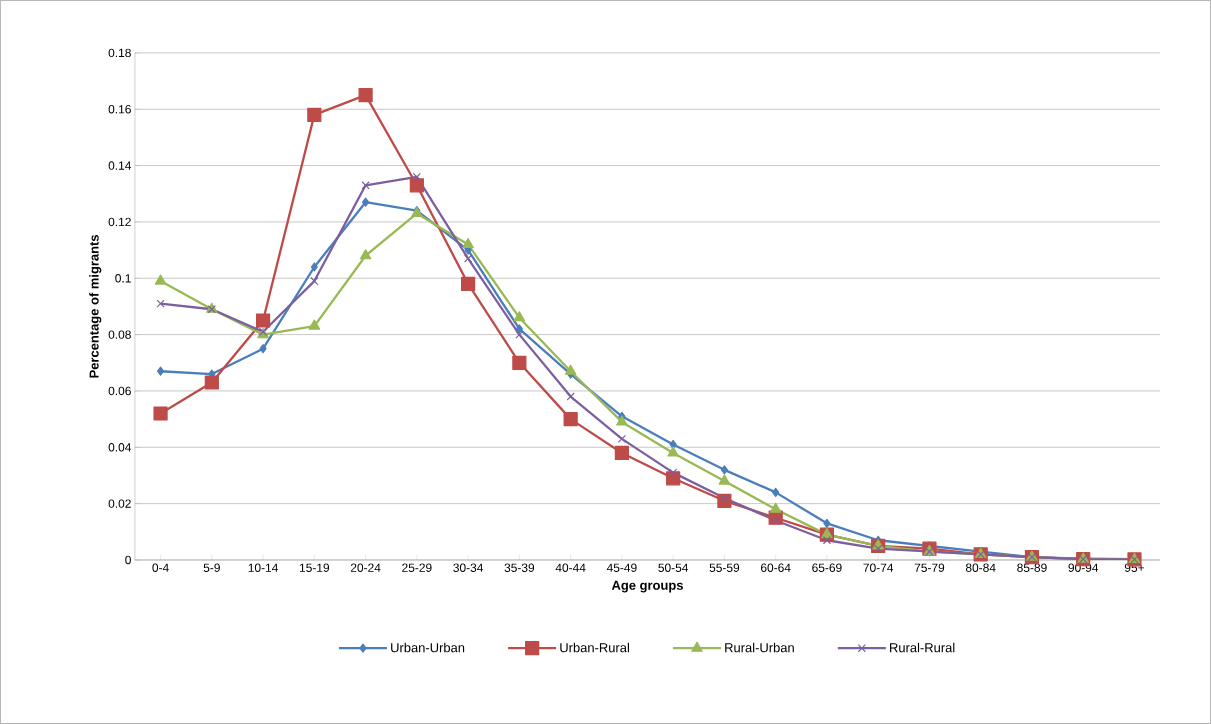 The image size is (1211, 724). What do you see at coordinates (417, 568) in the screenshot?
I see `x-tick-label: 25-29` at bounding box center [417, 568].